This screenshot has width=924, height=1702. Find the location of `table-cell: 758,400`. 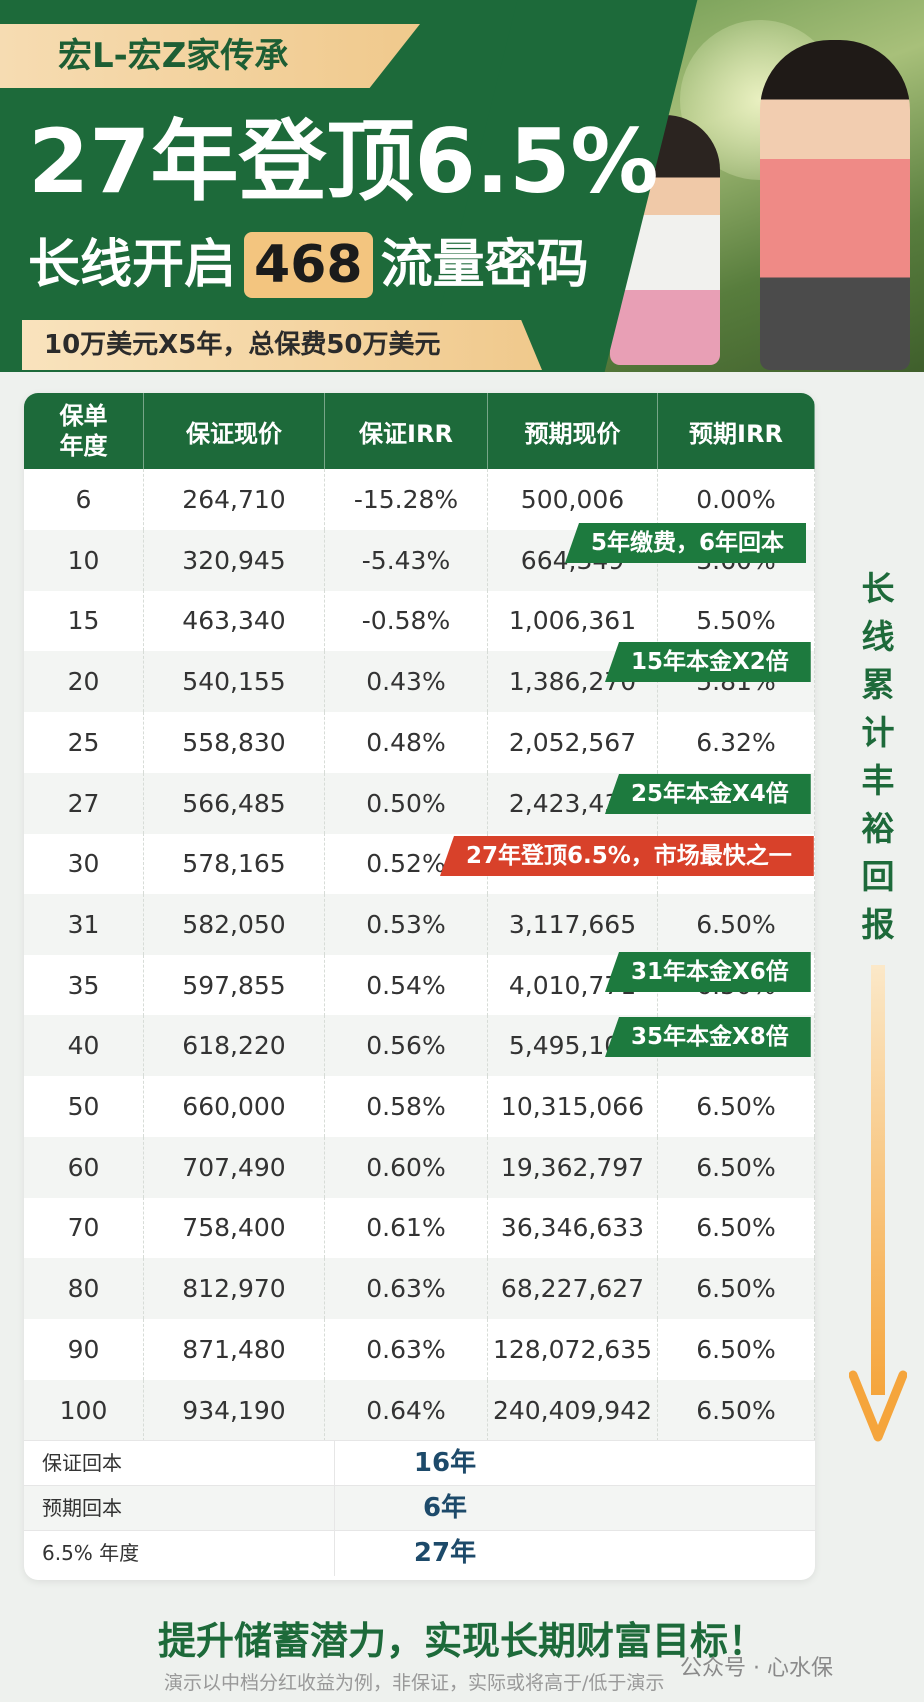

table-cell: 758,400 is located at coordinates (234, 1228).